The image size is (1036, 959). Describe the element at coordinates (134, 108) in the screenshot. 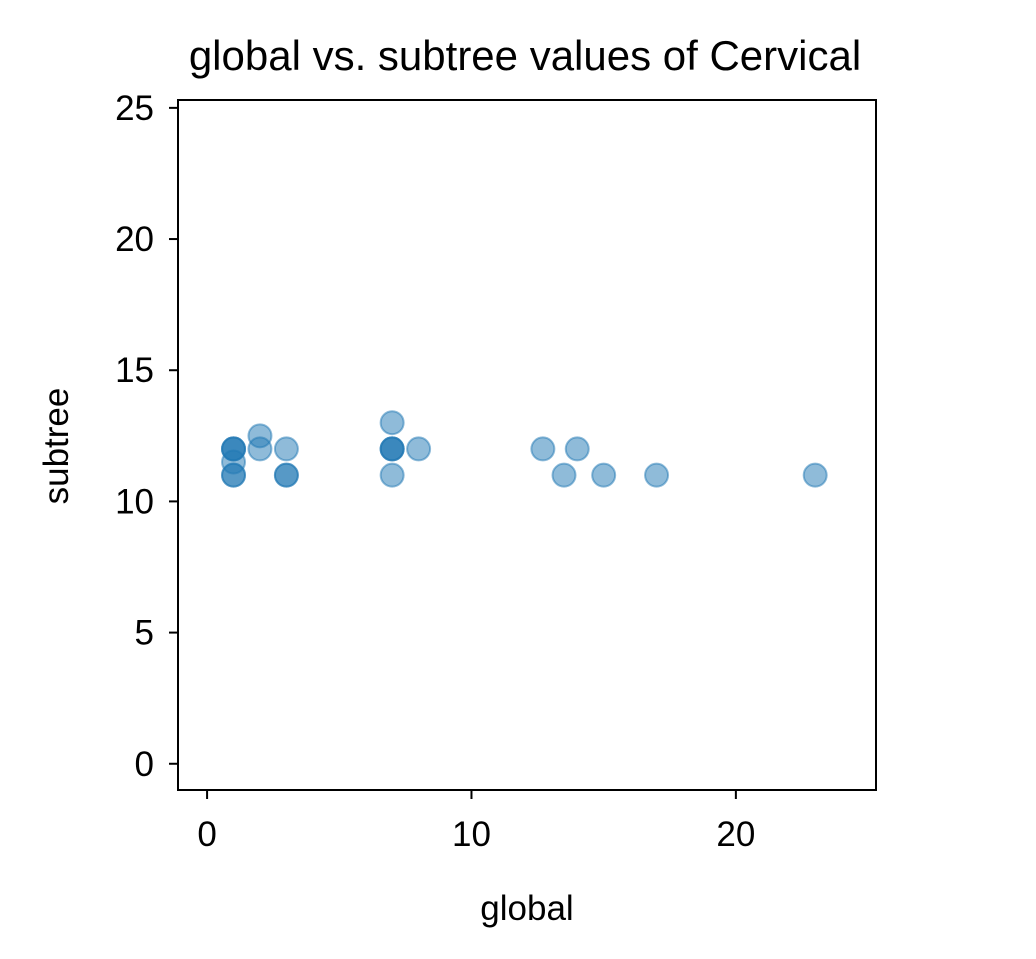

I see `y-tick-label: 25` at that location.